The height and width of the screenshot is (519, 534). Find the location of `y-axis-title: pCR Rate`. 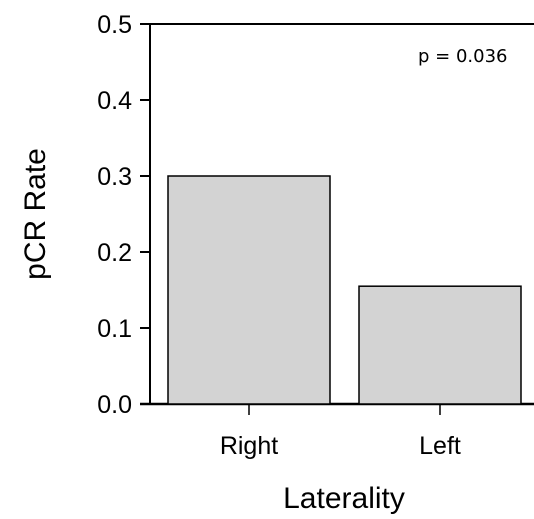

y-axis-title: pCR Rate is located at coordinates (35, 214).